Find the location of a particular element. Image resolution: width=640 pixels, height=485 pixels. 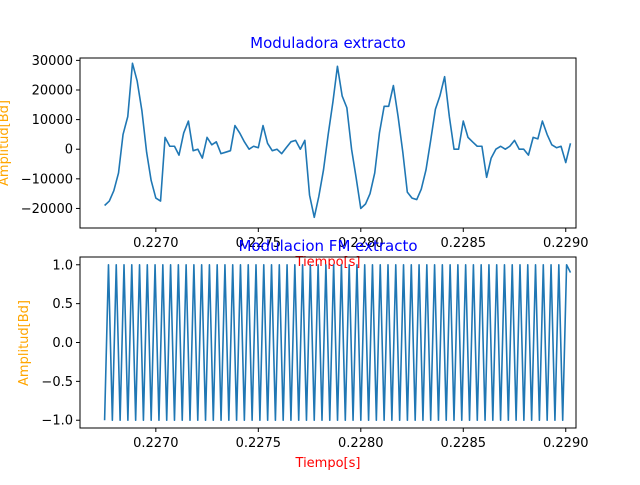

y-tick-label: 1.0 is located at coordinates (62, 265).